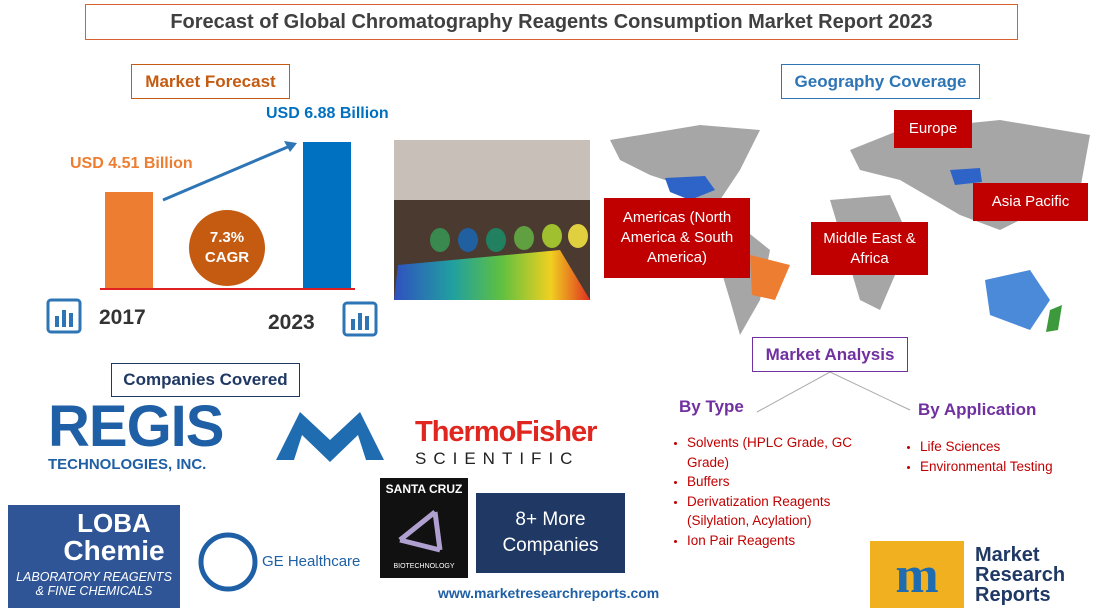 The width and height of the screenshot is (1099, 612). Describe the element at coordinates (830, 354) in the screenshot. I see `analysis-heading: Market Analysis` at that location.